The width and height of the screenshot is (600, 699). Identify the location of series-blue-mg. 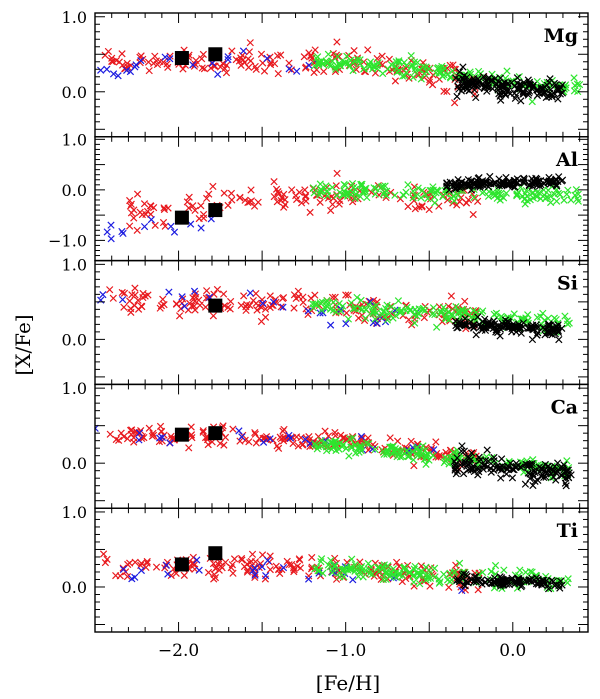
(209, 63).